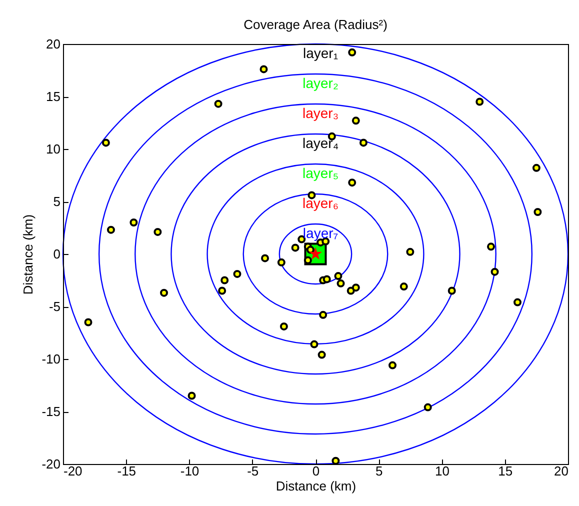 This screenshot has height=506, width=579. I want to click on x-tick-label: -15, so click(126, 471).